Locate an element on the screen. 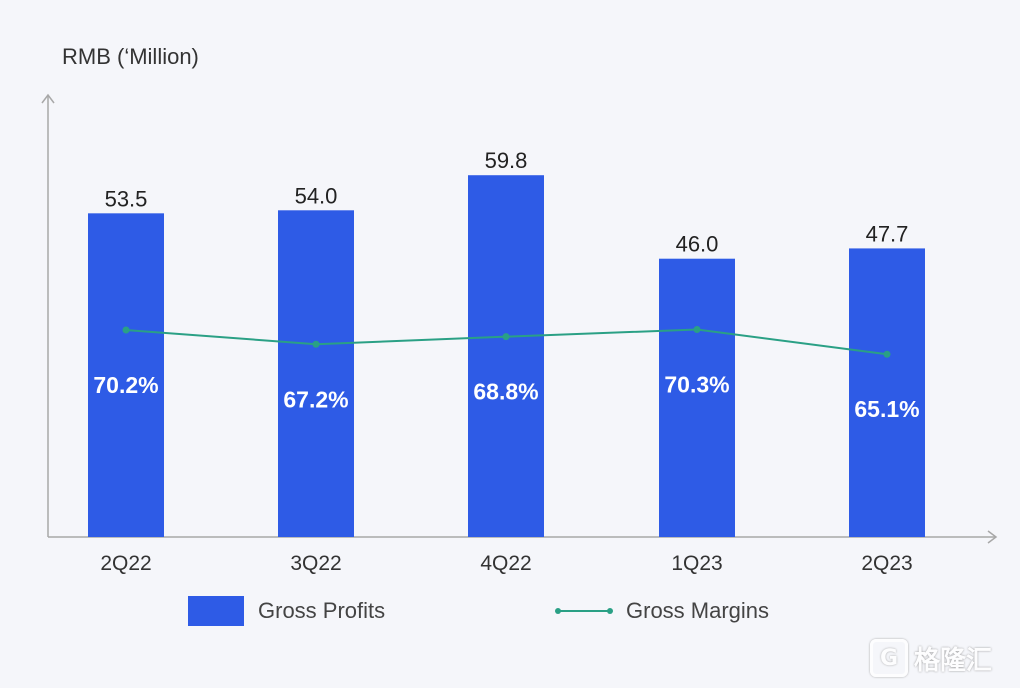 This screenshot has height=688, width=1020. x-tick-label: 3Q22 is located at coordinates (315, 563).